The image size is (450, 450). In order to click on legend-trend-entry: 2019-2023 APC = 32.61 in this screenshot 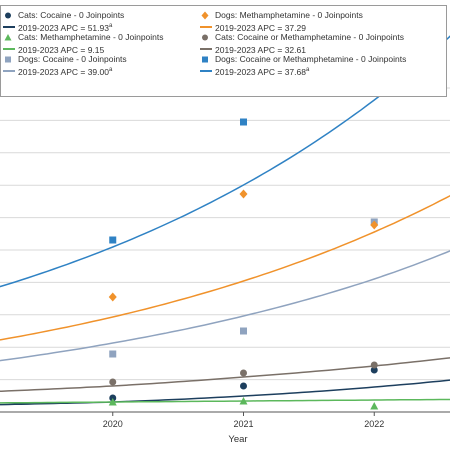, I will do `click(322, 49)`.